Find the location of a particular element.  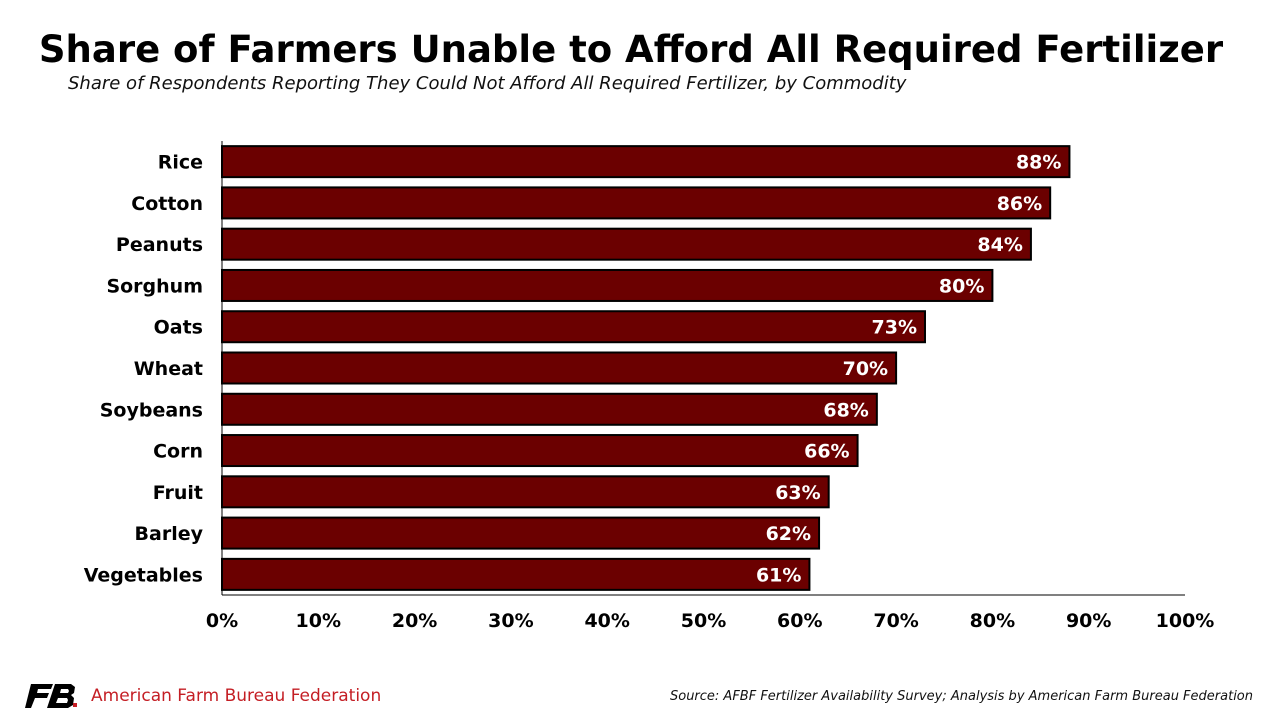

brand-footer: American Farm Bureau Federation is located at coordinates (203, 696).